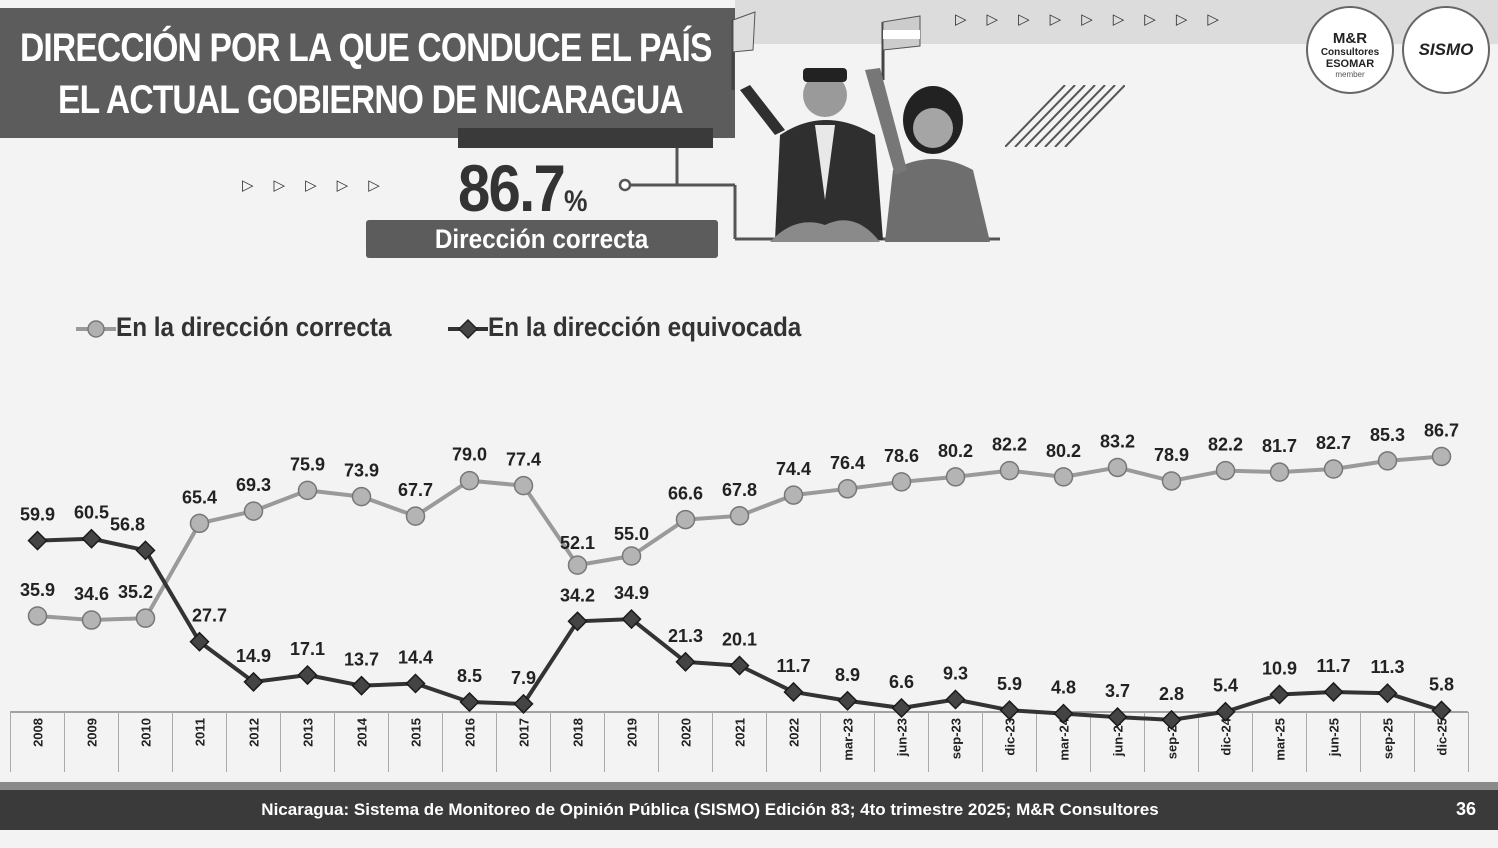 Image resolution: width=1498 pixels, height=848 pixels. What do you see at coordinates (523, 460) in the screenshot?
I see `data-label-correct: 77.4` at bounding box center [523, 460].